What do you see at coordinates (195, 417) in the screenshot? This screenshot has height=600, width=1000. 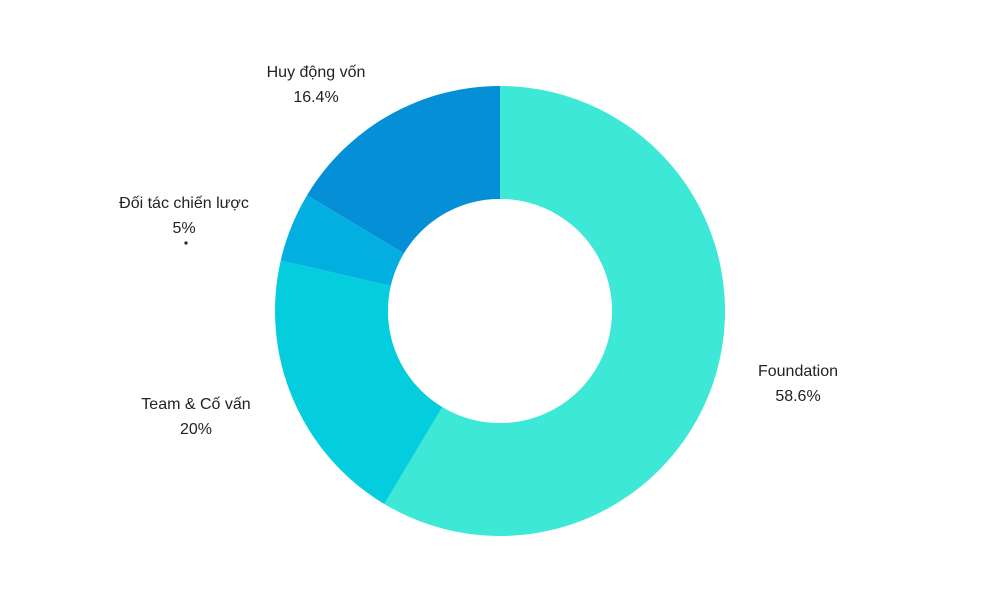 I see `slice-label-group-team: Team & Cố vấn 20%` at bounding box center [195, 417].